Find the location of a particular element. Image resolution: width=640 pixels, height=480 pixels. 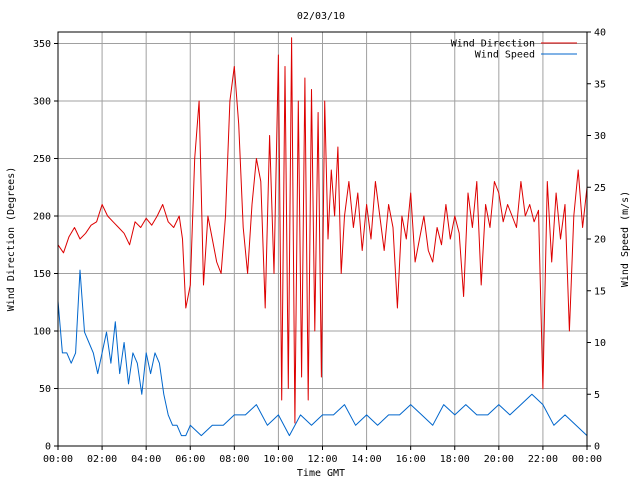

y-right-tick-label: 5 is located at coordinates (597, 395).